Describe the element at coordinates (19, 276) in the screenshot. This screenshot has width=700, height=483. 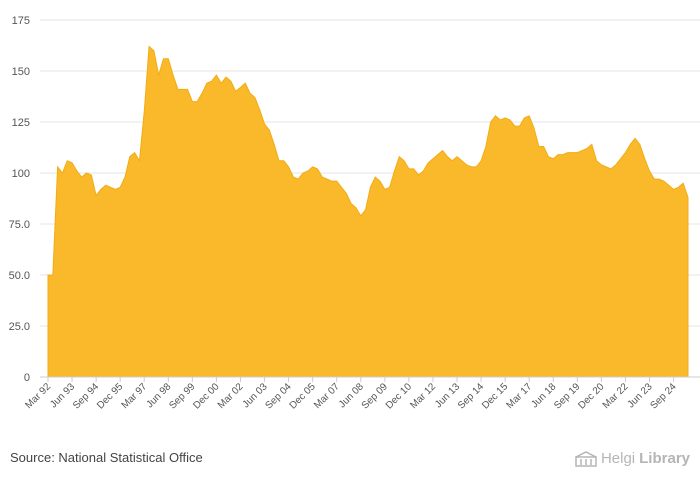
I see `y-tick-label: 50.0` at that location.